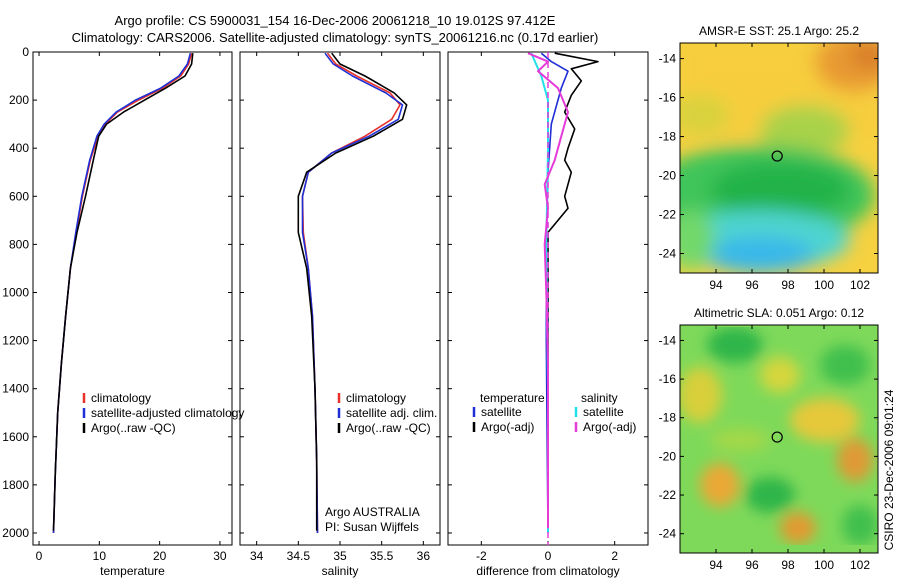  What do you see at coordinates (372, 512) in the screenshot?
I see `annotation-text: Argo AUSTRALIA` at bounding box center [372, 512].